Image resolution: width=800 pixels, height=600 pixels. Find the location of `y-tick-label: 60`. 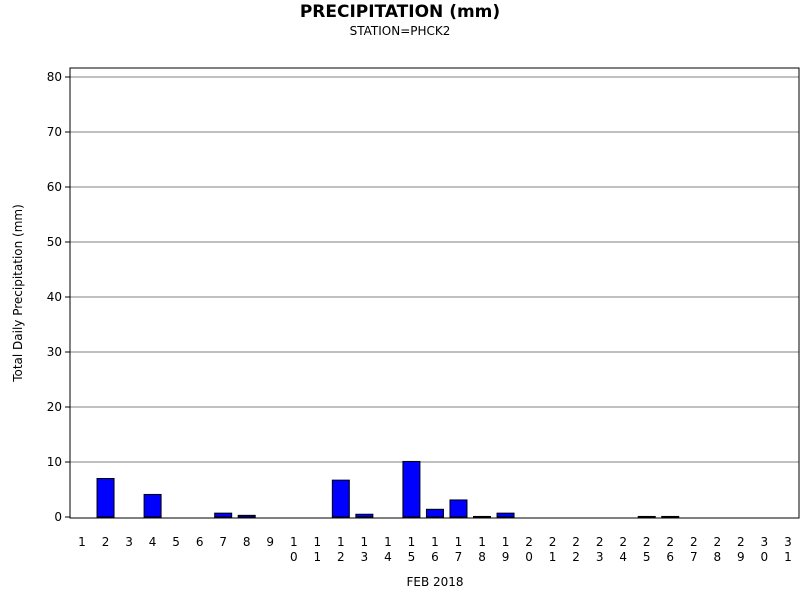

y-tick-label: 60 is located at coordinates (54, 187).